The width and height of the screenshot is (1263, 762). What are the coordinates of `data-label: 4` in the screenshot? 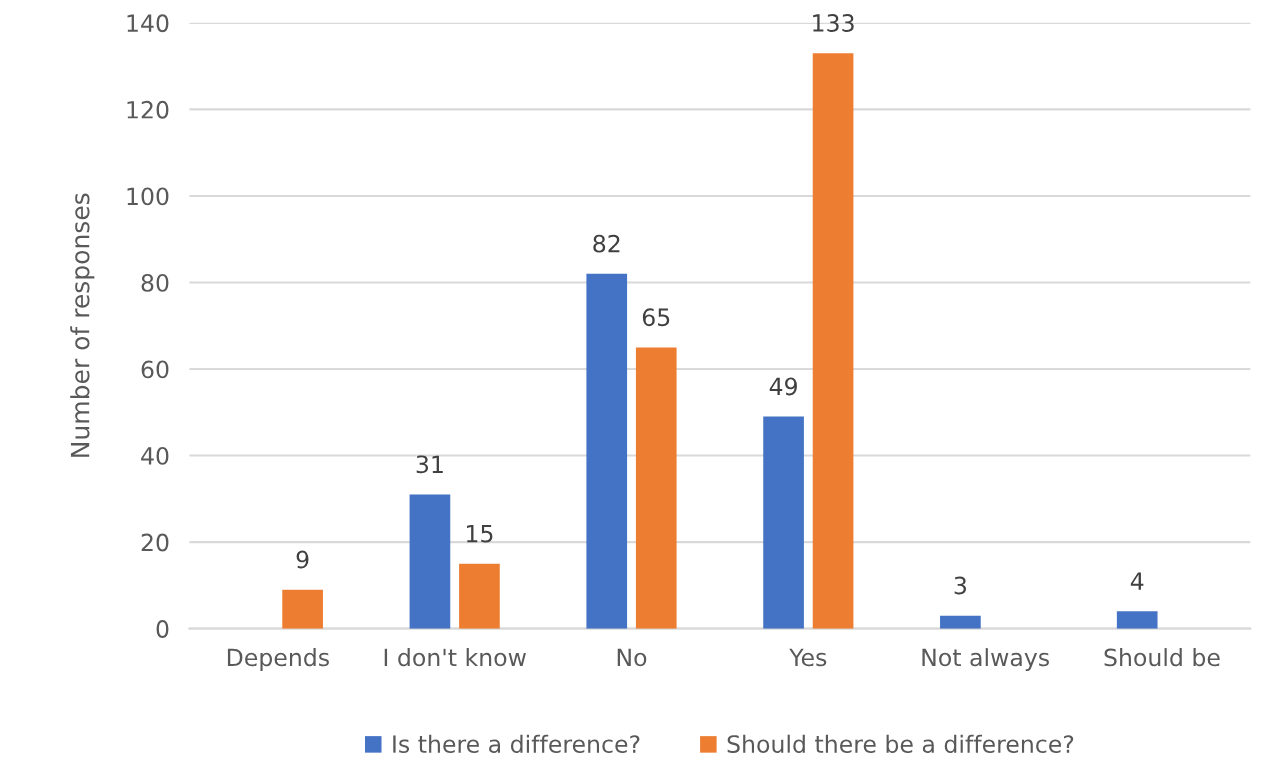 It's located at (1137, 581).